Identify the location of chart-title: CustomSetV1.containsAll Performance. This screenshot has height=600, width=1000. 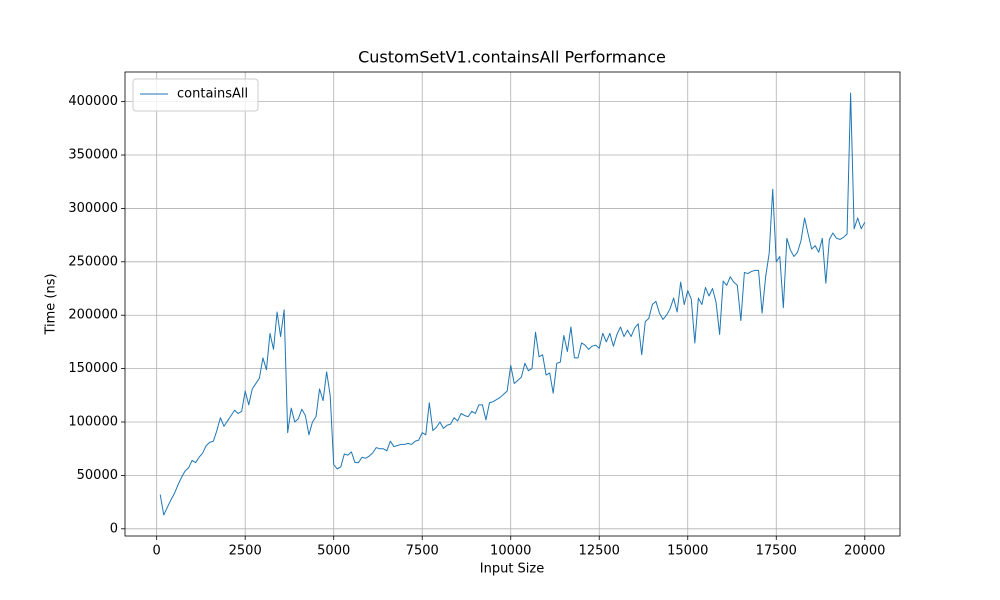
(512, 57).